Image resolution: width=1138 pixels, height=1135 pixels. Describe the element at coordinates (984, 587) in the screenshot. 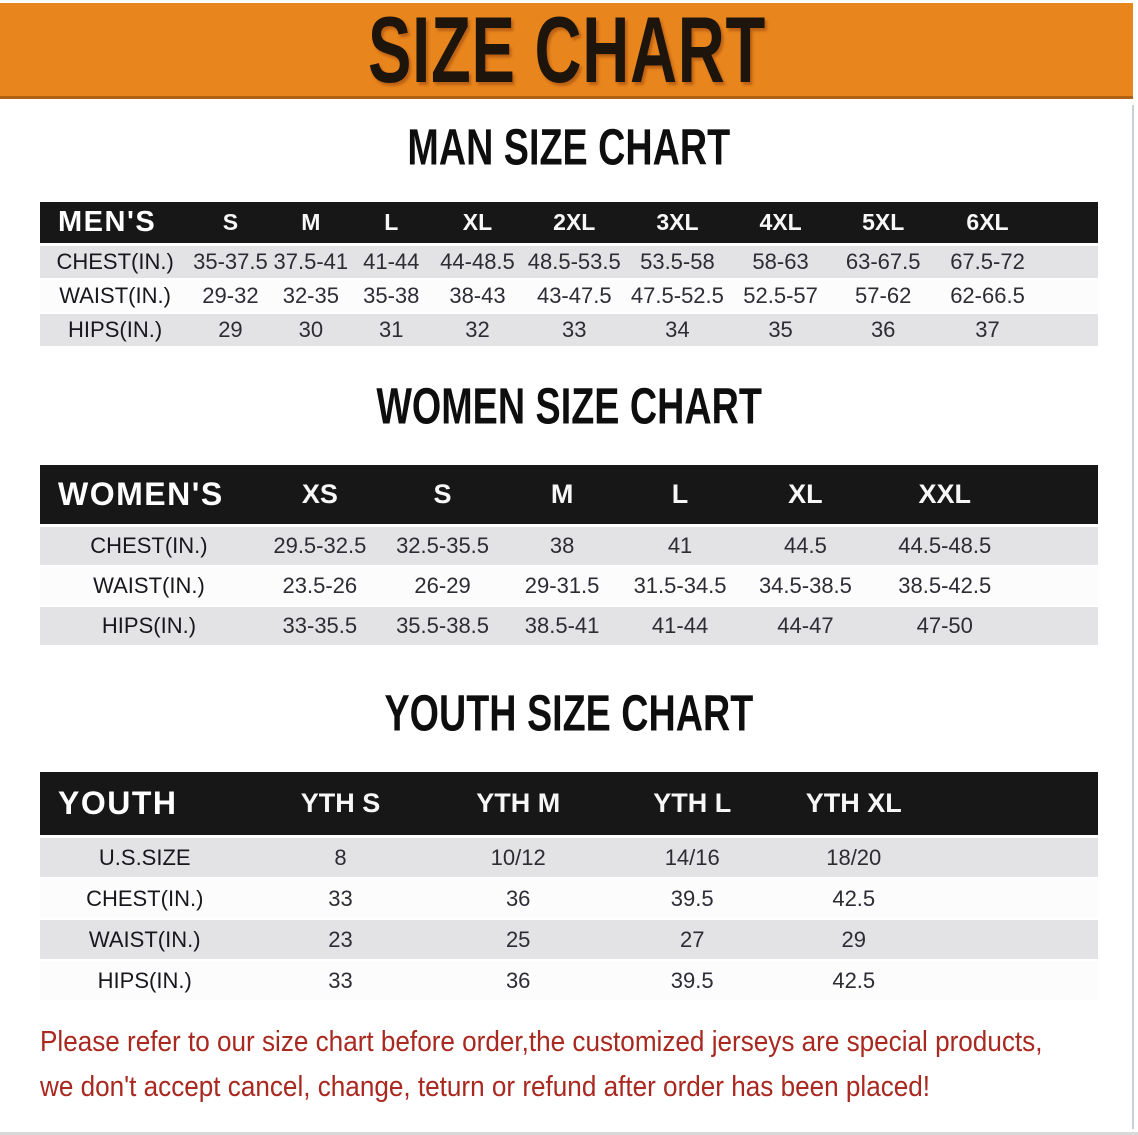

I see `size-value-cell: 38.5-42.5` at that location.